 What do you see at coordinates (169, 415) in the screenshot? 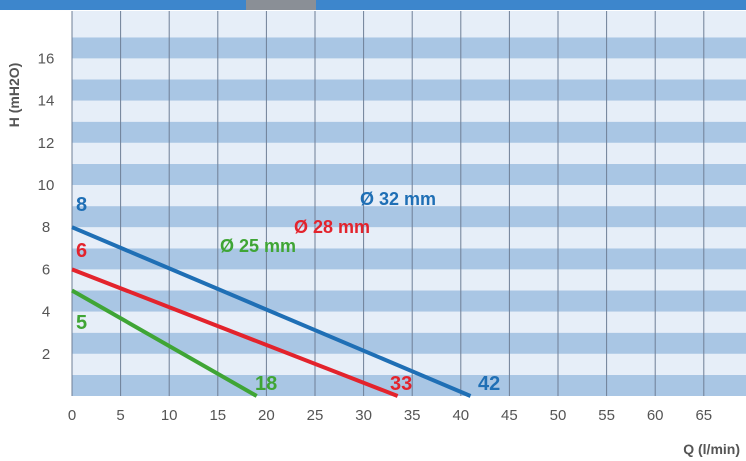
I see `x-tick-label: 10` at bounding box center [169, 415].